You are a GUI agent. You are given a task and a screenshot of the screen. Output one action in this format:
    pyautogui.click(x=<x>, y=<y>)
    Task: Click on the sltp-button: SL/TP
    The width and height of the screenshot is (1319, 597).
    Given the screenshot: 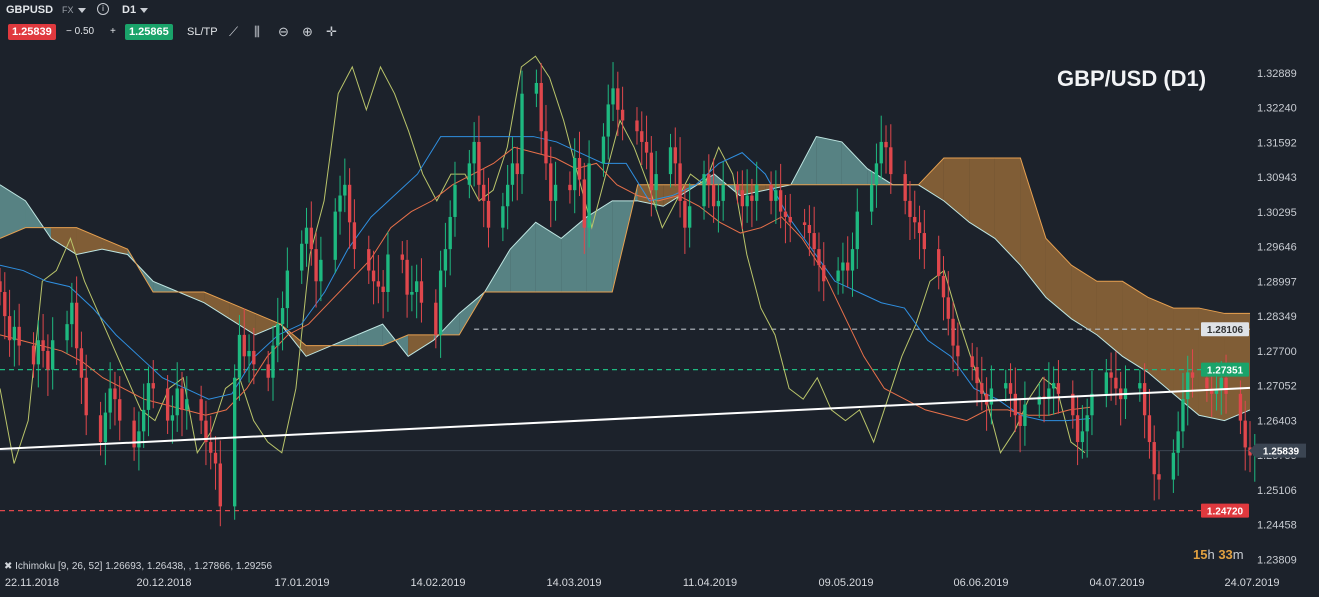 What is the action you would take?
    pyautogui.click(x=202, y=32)
    